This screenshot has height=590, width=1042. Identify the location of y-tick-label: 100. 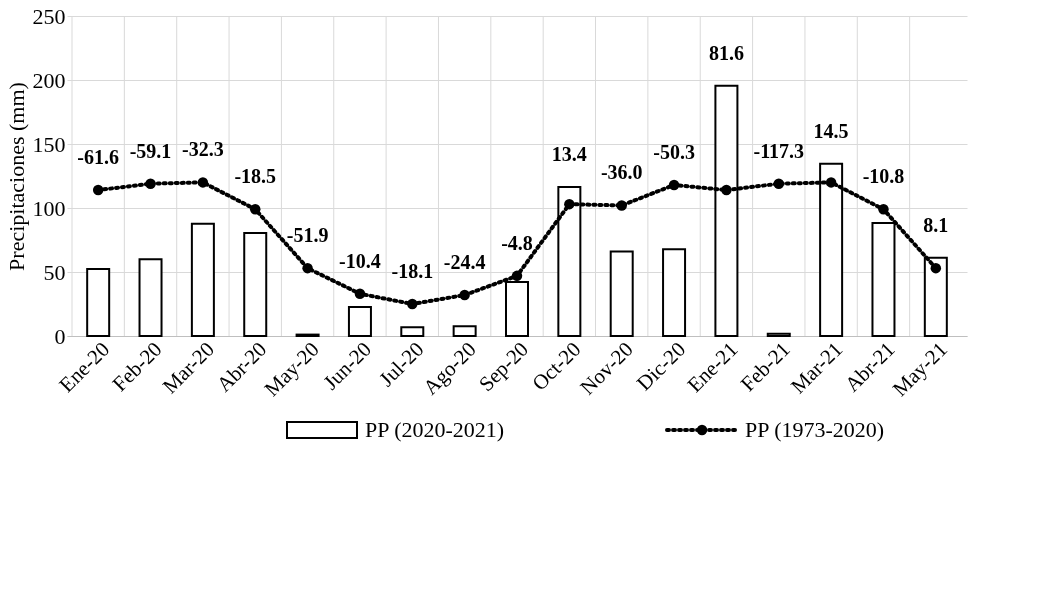
(49, 208).